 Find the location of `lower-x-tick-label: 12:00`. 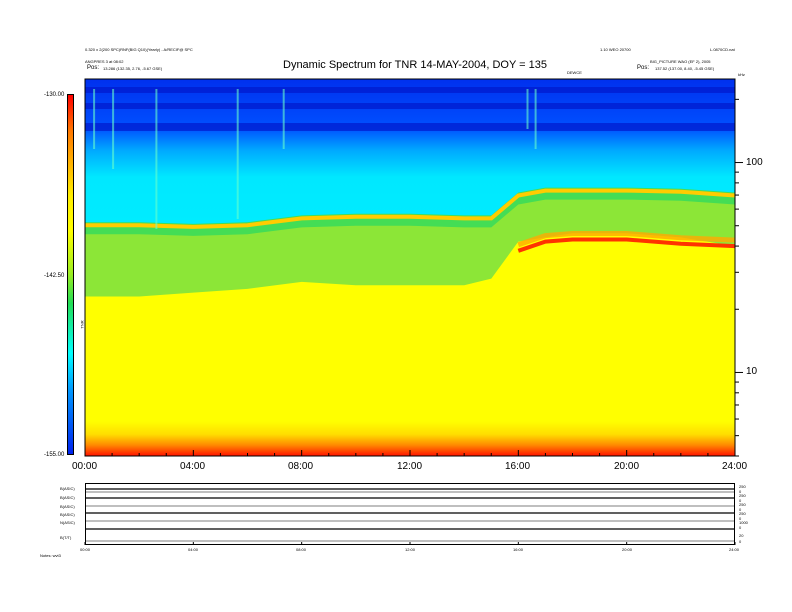

lower-x-tick-label: 12:00 is located at coordinates (410, 549).